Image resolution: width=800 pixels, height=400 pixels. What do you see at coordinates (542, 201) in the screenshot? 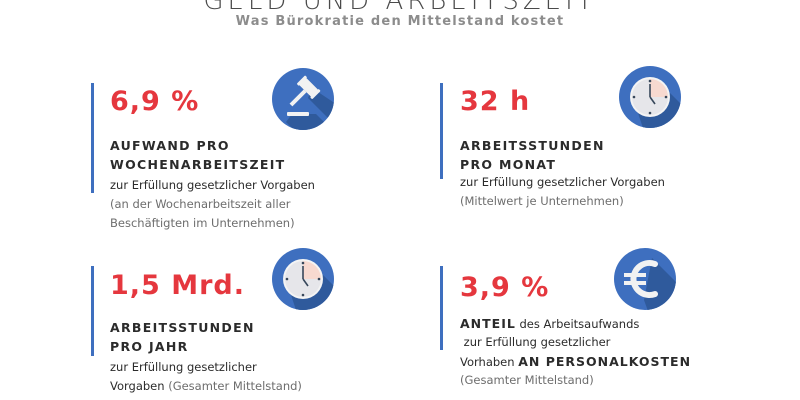
I see `stat-description-line2: (Mittelwert je Unternehmen)` at bounding box center [542, 201].